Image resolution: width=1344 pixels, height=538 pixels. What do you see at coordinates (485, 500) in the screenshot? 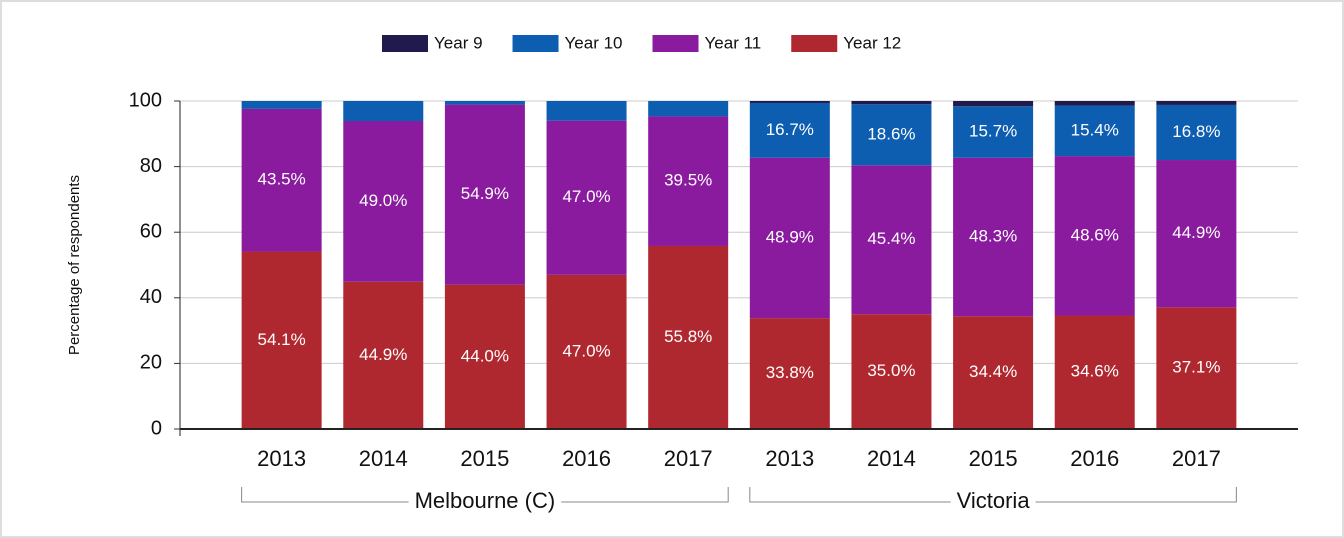
I see `group-label: Melbourne (C)` at bounding box center [485, 500].